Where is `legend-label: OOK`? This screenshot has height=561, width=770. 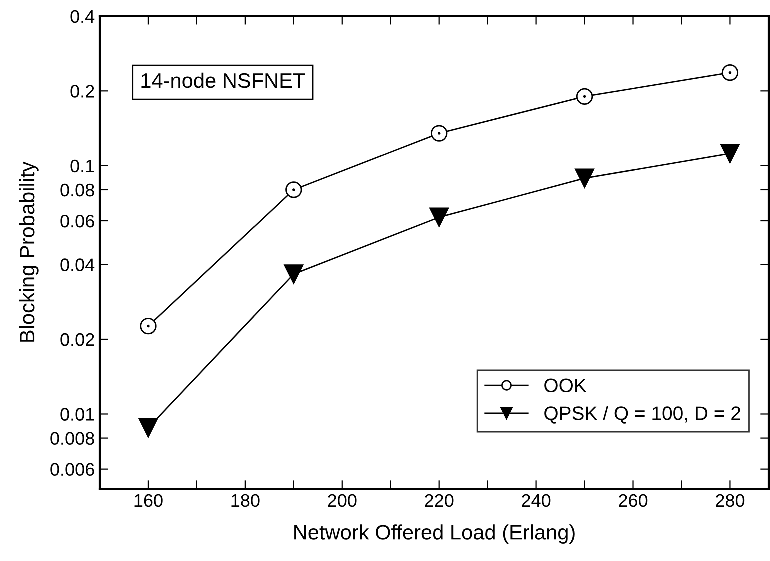 legend-label: OOK is located at coordinates (565, 385).